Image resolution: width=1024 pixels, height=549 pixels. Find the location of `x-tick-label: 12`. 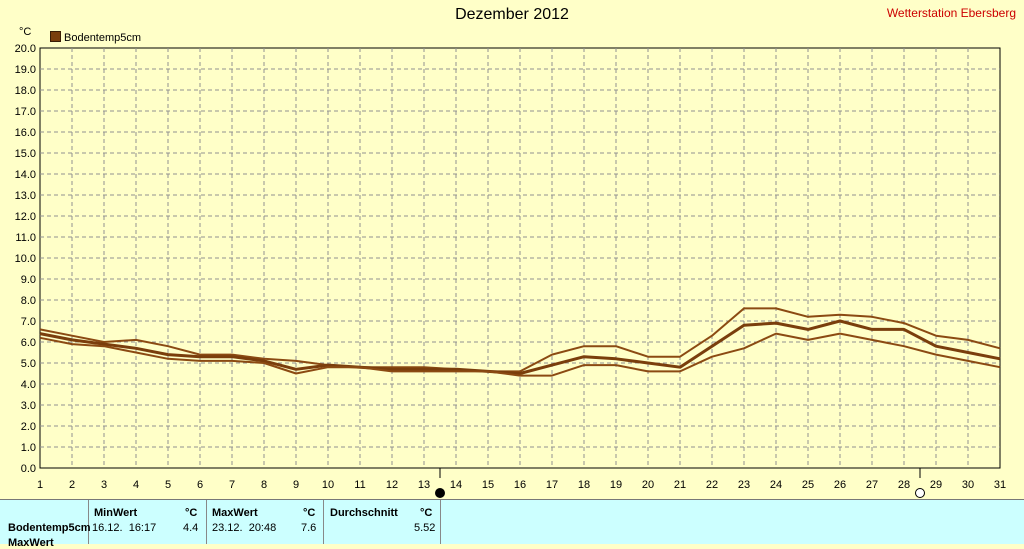

x-tick-label: 12 is located at coordinates (392, 485).